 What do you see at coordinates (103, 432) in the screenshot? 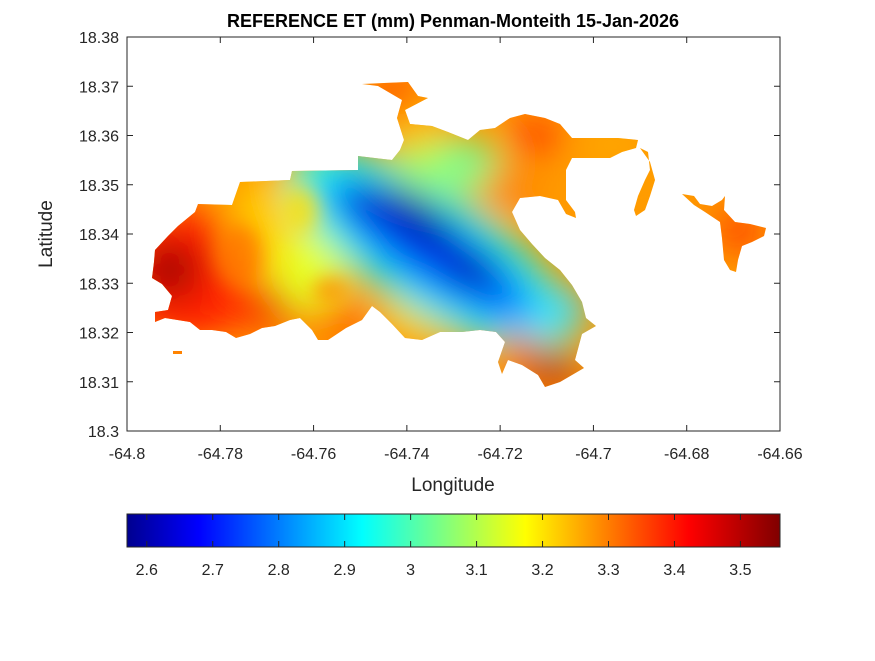
I see `y-tick-label: 18.3` at bounding box center [103, 432].